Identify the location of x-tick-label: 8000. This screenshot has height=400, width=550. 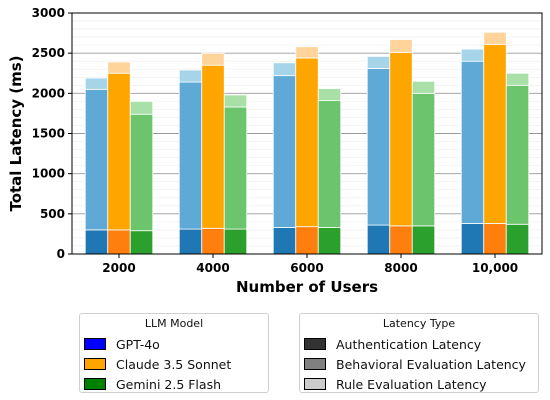
(400, 268).